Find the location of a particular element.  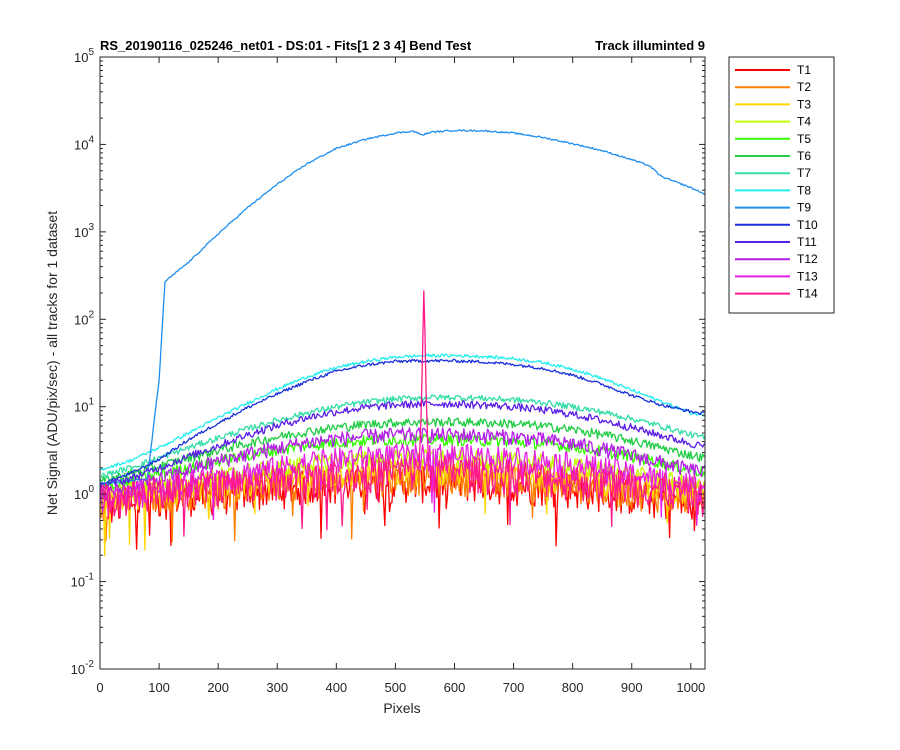

legend-box is located at coordinates (781, 185).